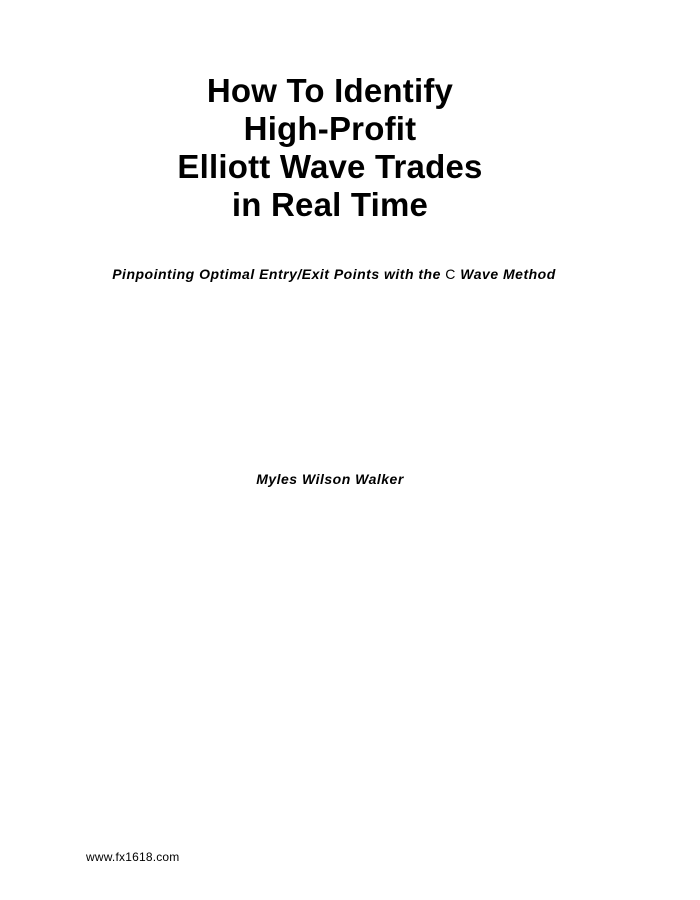 This screenshot has height=900, width=700. I want to click on footer-url: www.fx1618.com, so click(133, 857).